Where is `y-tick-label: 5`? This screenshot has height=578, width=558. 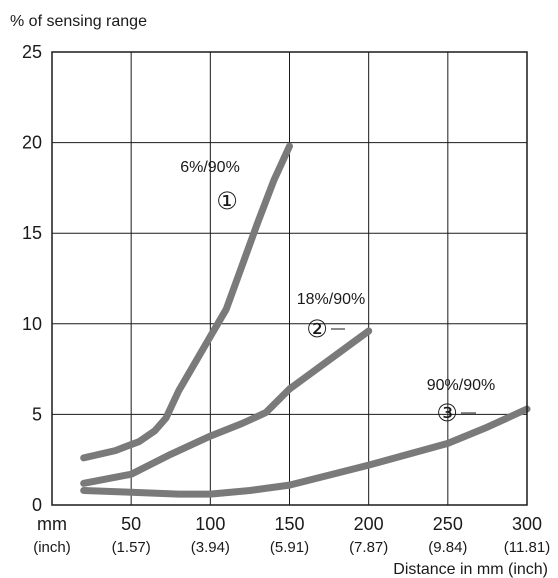
y-tick-label: 5 is located at coordinates (37, 414).